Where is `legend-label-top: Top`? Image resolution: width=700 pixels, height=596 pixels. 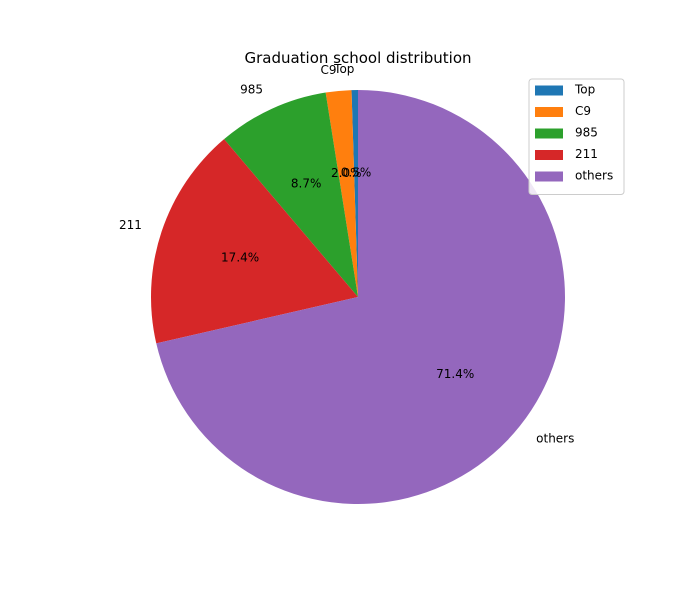 legend-label-top: Top is located at coordinates (584, 90).